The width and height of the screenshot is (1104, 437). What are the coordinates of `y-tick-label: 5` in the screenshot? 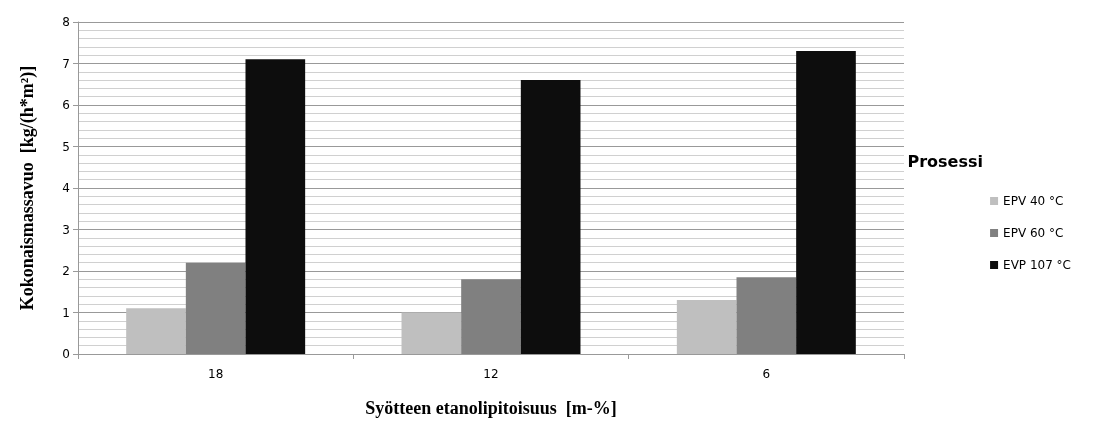 It's located at (66, 146).